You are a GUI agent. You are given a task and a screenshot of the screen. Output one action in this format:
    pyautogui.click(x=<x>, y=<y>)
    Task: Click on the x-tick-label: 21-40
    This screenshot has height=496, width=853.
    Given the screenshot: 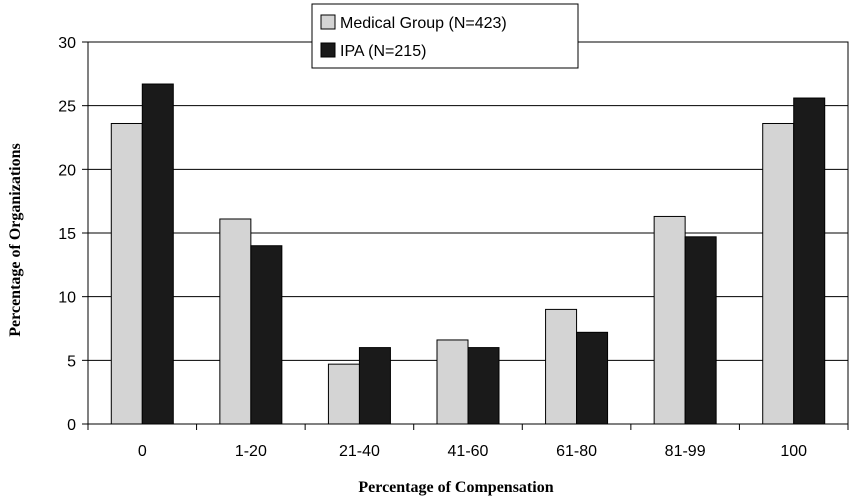 What is the action you would take?
    pyautogui.click(x=359, y=451)
    